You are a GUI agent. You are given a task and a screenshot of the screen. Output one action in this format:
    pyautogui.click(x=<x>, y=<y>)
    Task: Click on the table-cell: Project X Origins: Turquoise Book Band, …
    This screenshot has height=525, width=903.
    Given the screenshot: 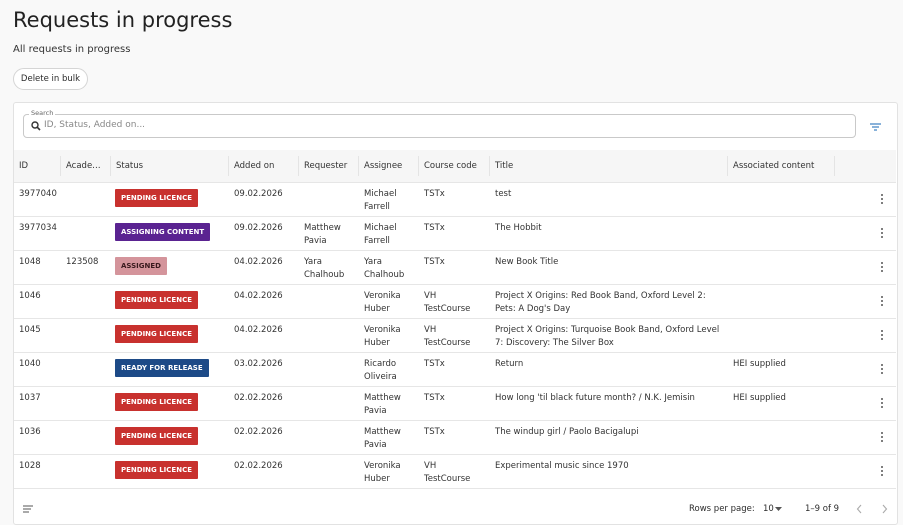 What is the action you would take?
    pyautogui.click(x=607, y=336)
    